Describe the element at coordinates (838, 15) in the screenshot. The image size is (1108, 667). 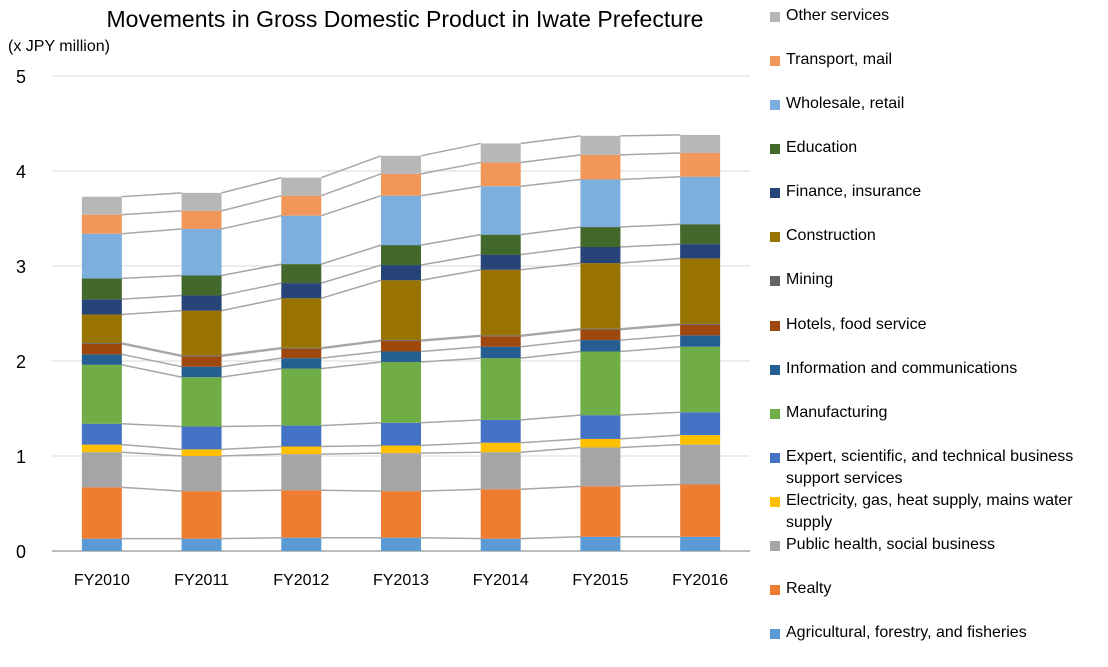
I see `legend-label: Other services` at that location.